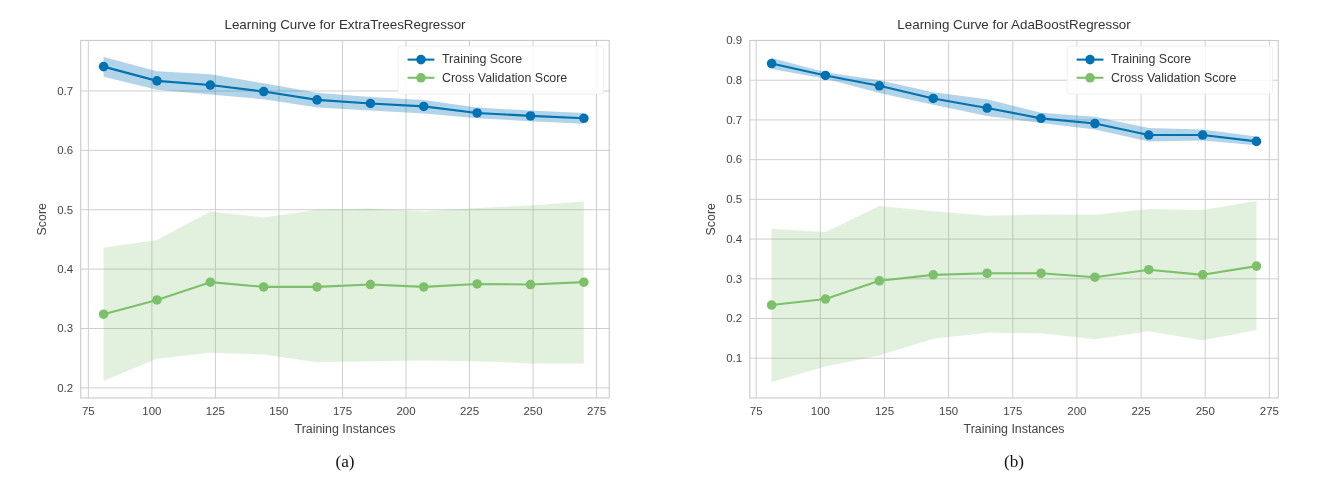  What do you see at coordinates (1014, 25) in the screenshot?
I see `chart-title: Learning Curve for AdaBoostRegressor` at bounding box center [1014, 25].